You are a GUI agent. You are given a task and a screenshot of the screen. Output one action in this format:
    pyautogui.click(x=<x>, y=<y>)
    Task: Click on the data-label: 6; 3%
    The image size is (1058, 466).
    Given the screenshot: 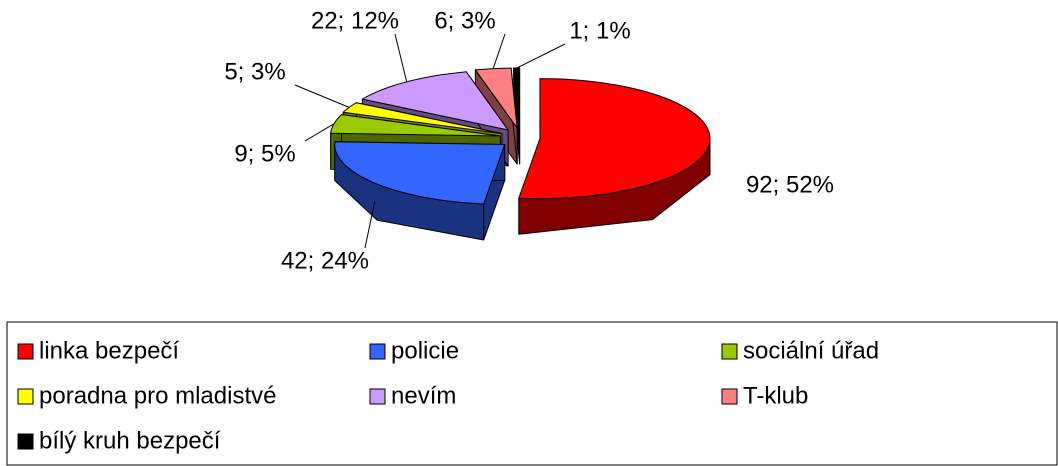 What is the action you would take?
    pyautogui.click(x=464, y=20)
    